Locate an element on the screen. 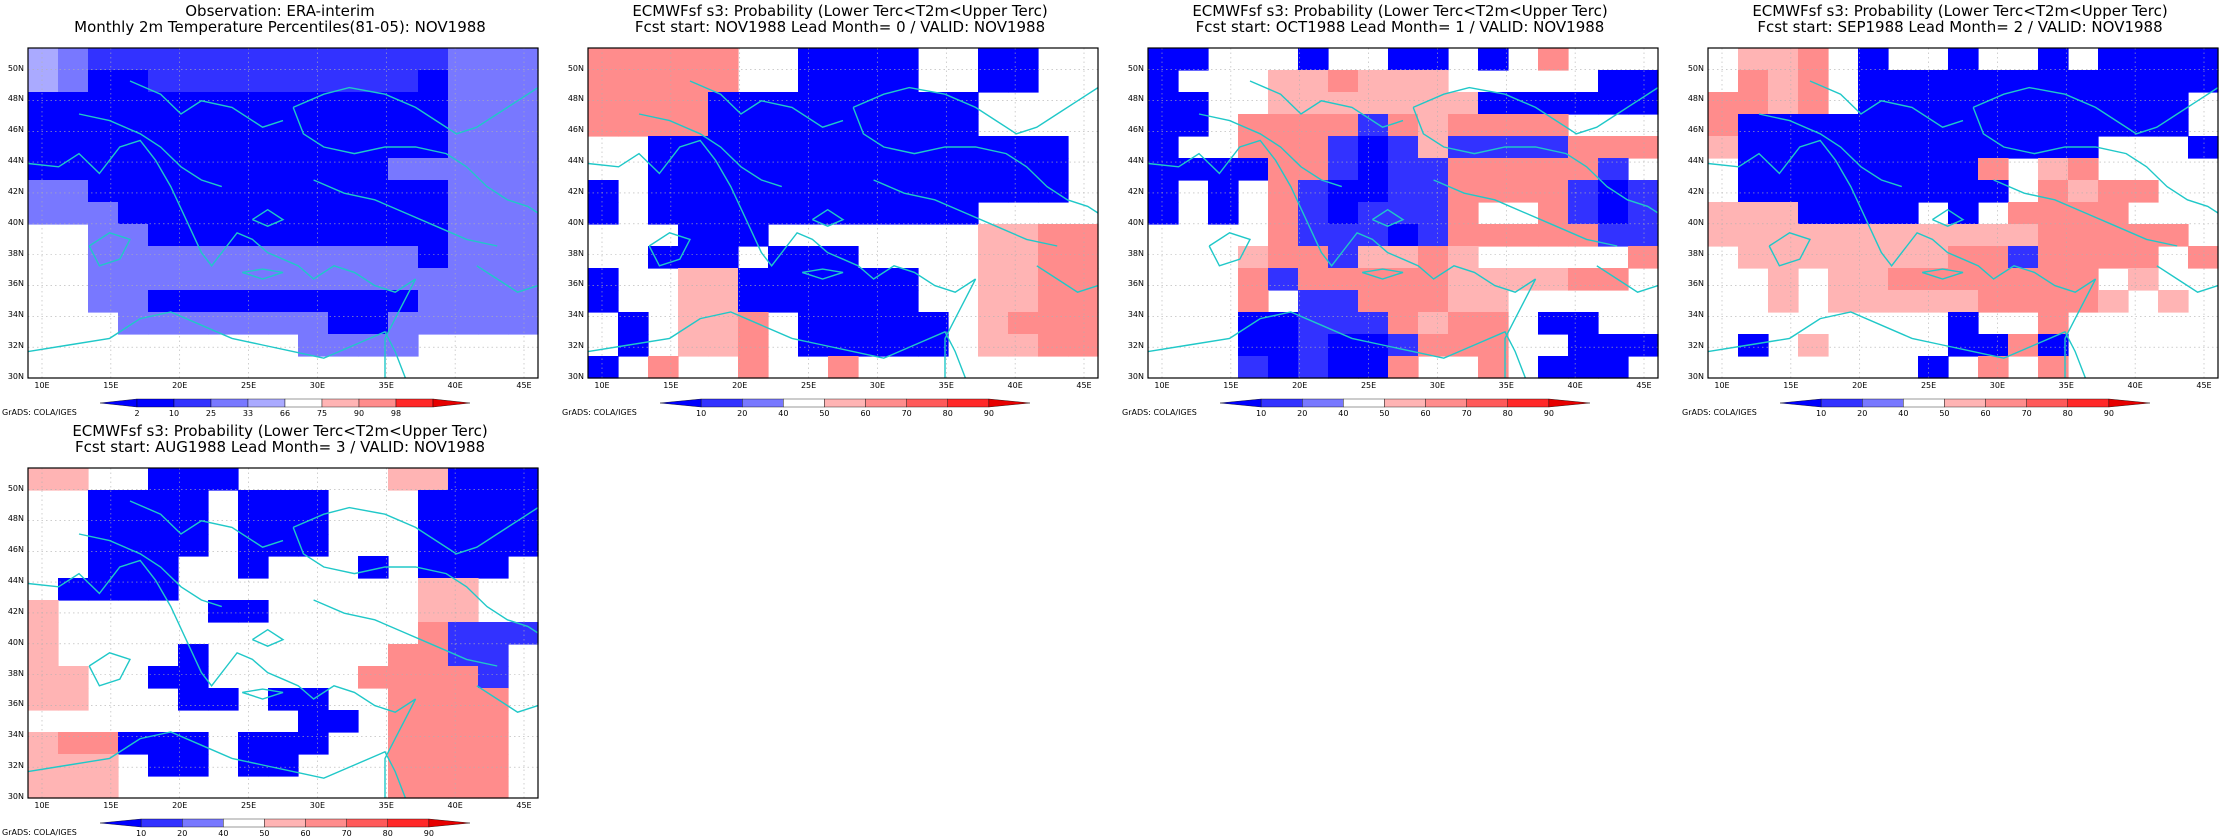  lon-tick-label: 30E is located at coordinates (1997, 385).